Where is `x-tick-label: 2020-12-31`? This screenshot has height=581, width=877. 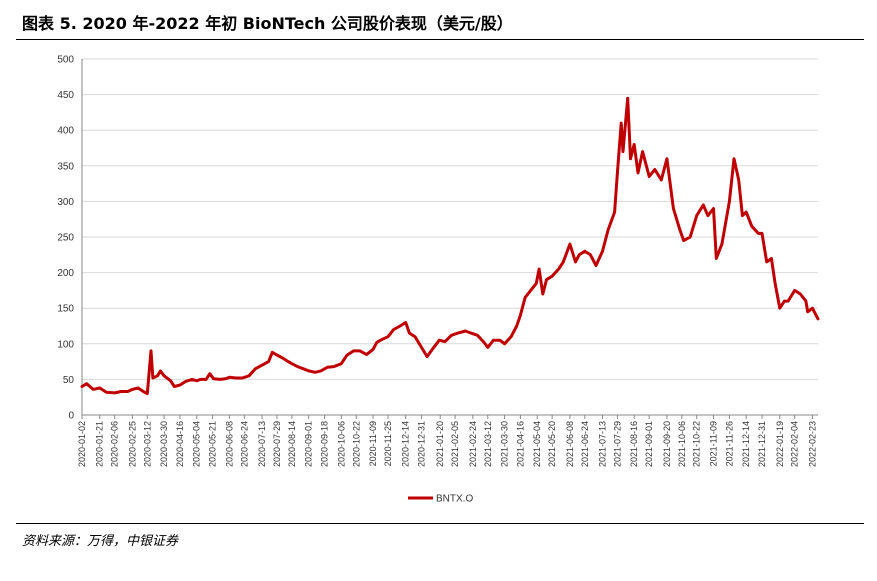 x-tick-label: 2020-12-31 is located at coordinates (422, 444).